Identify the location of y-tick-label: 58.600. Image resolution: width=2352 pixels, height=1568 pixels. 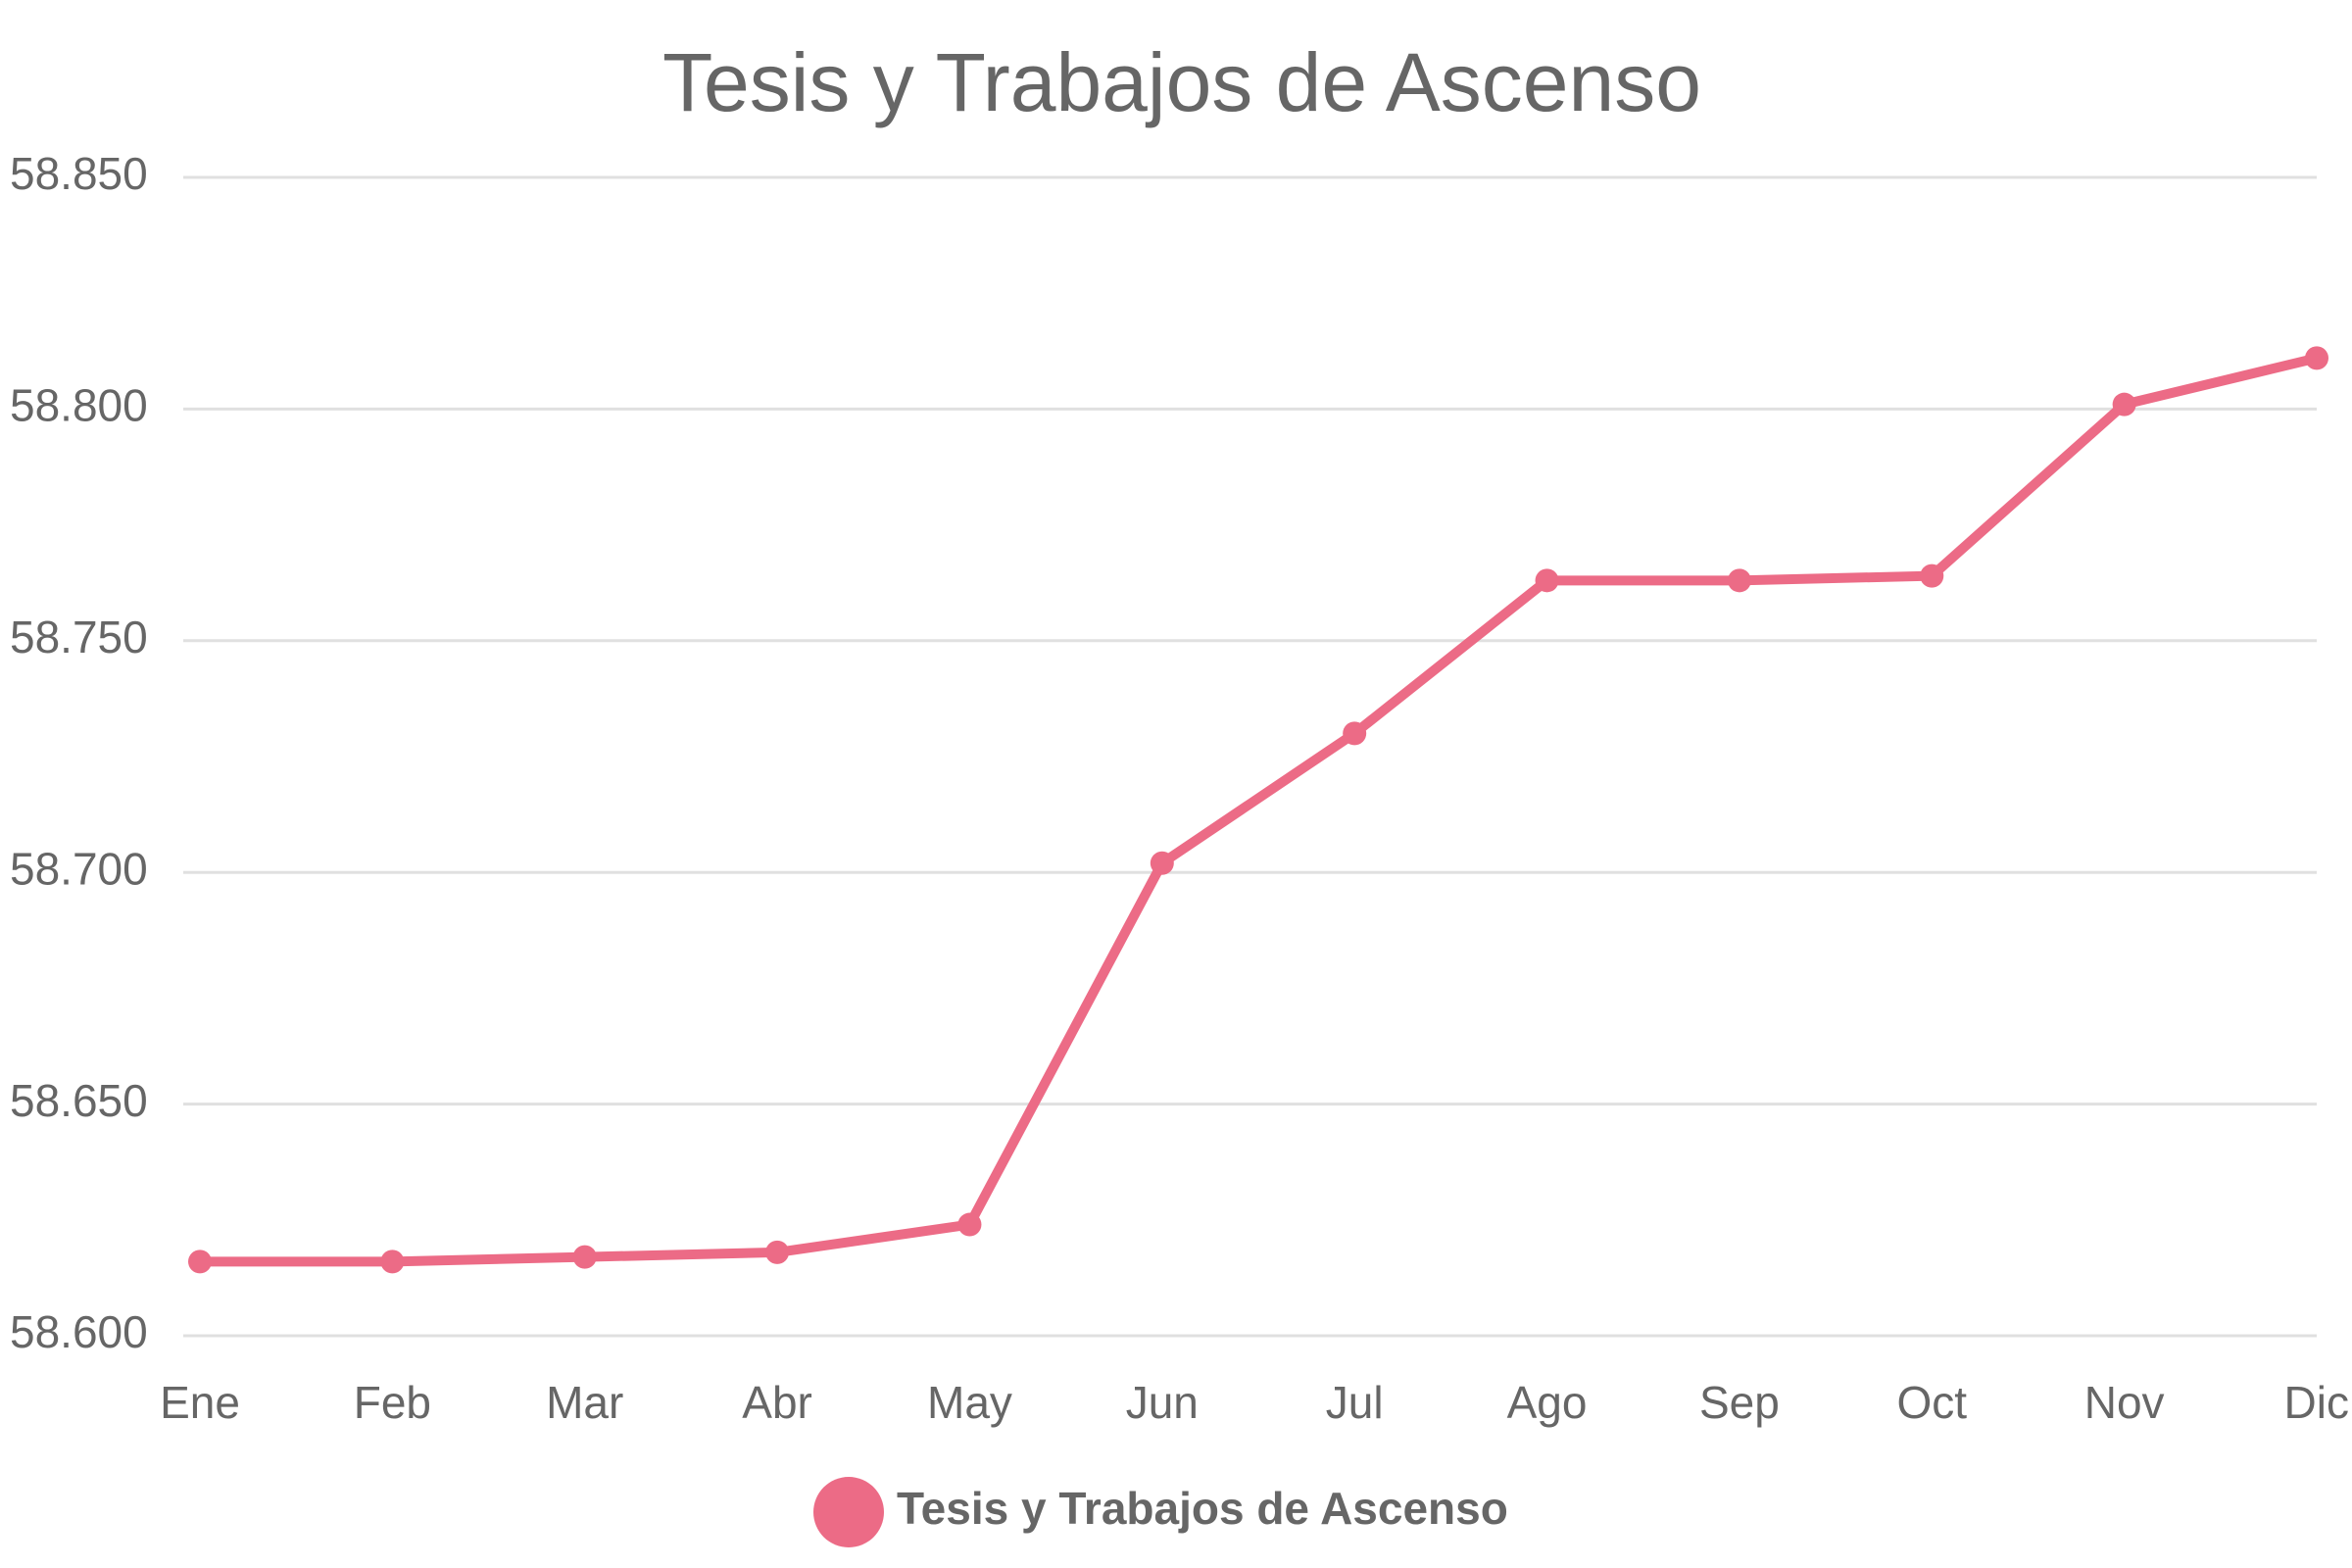
(79, 1331).